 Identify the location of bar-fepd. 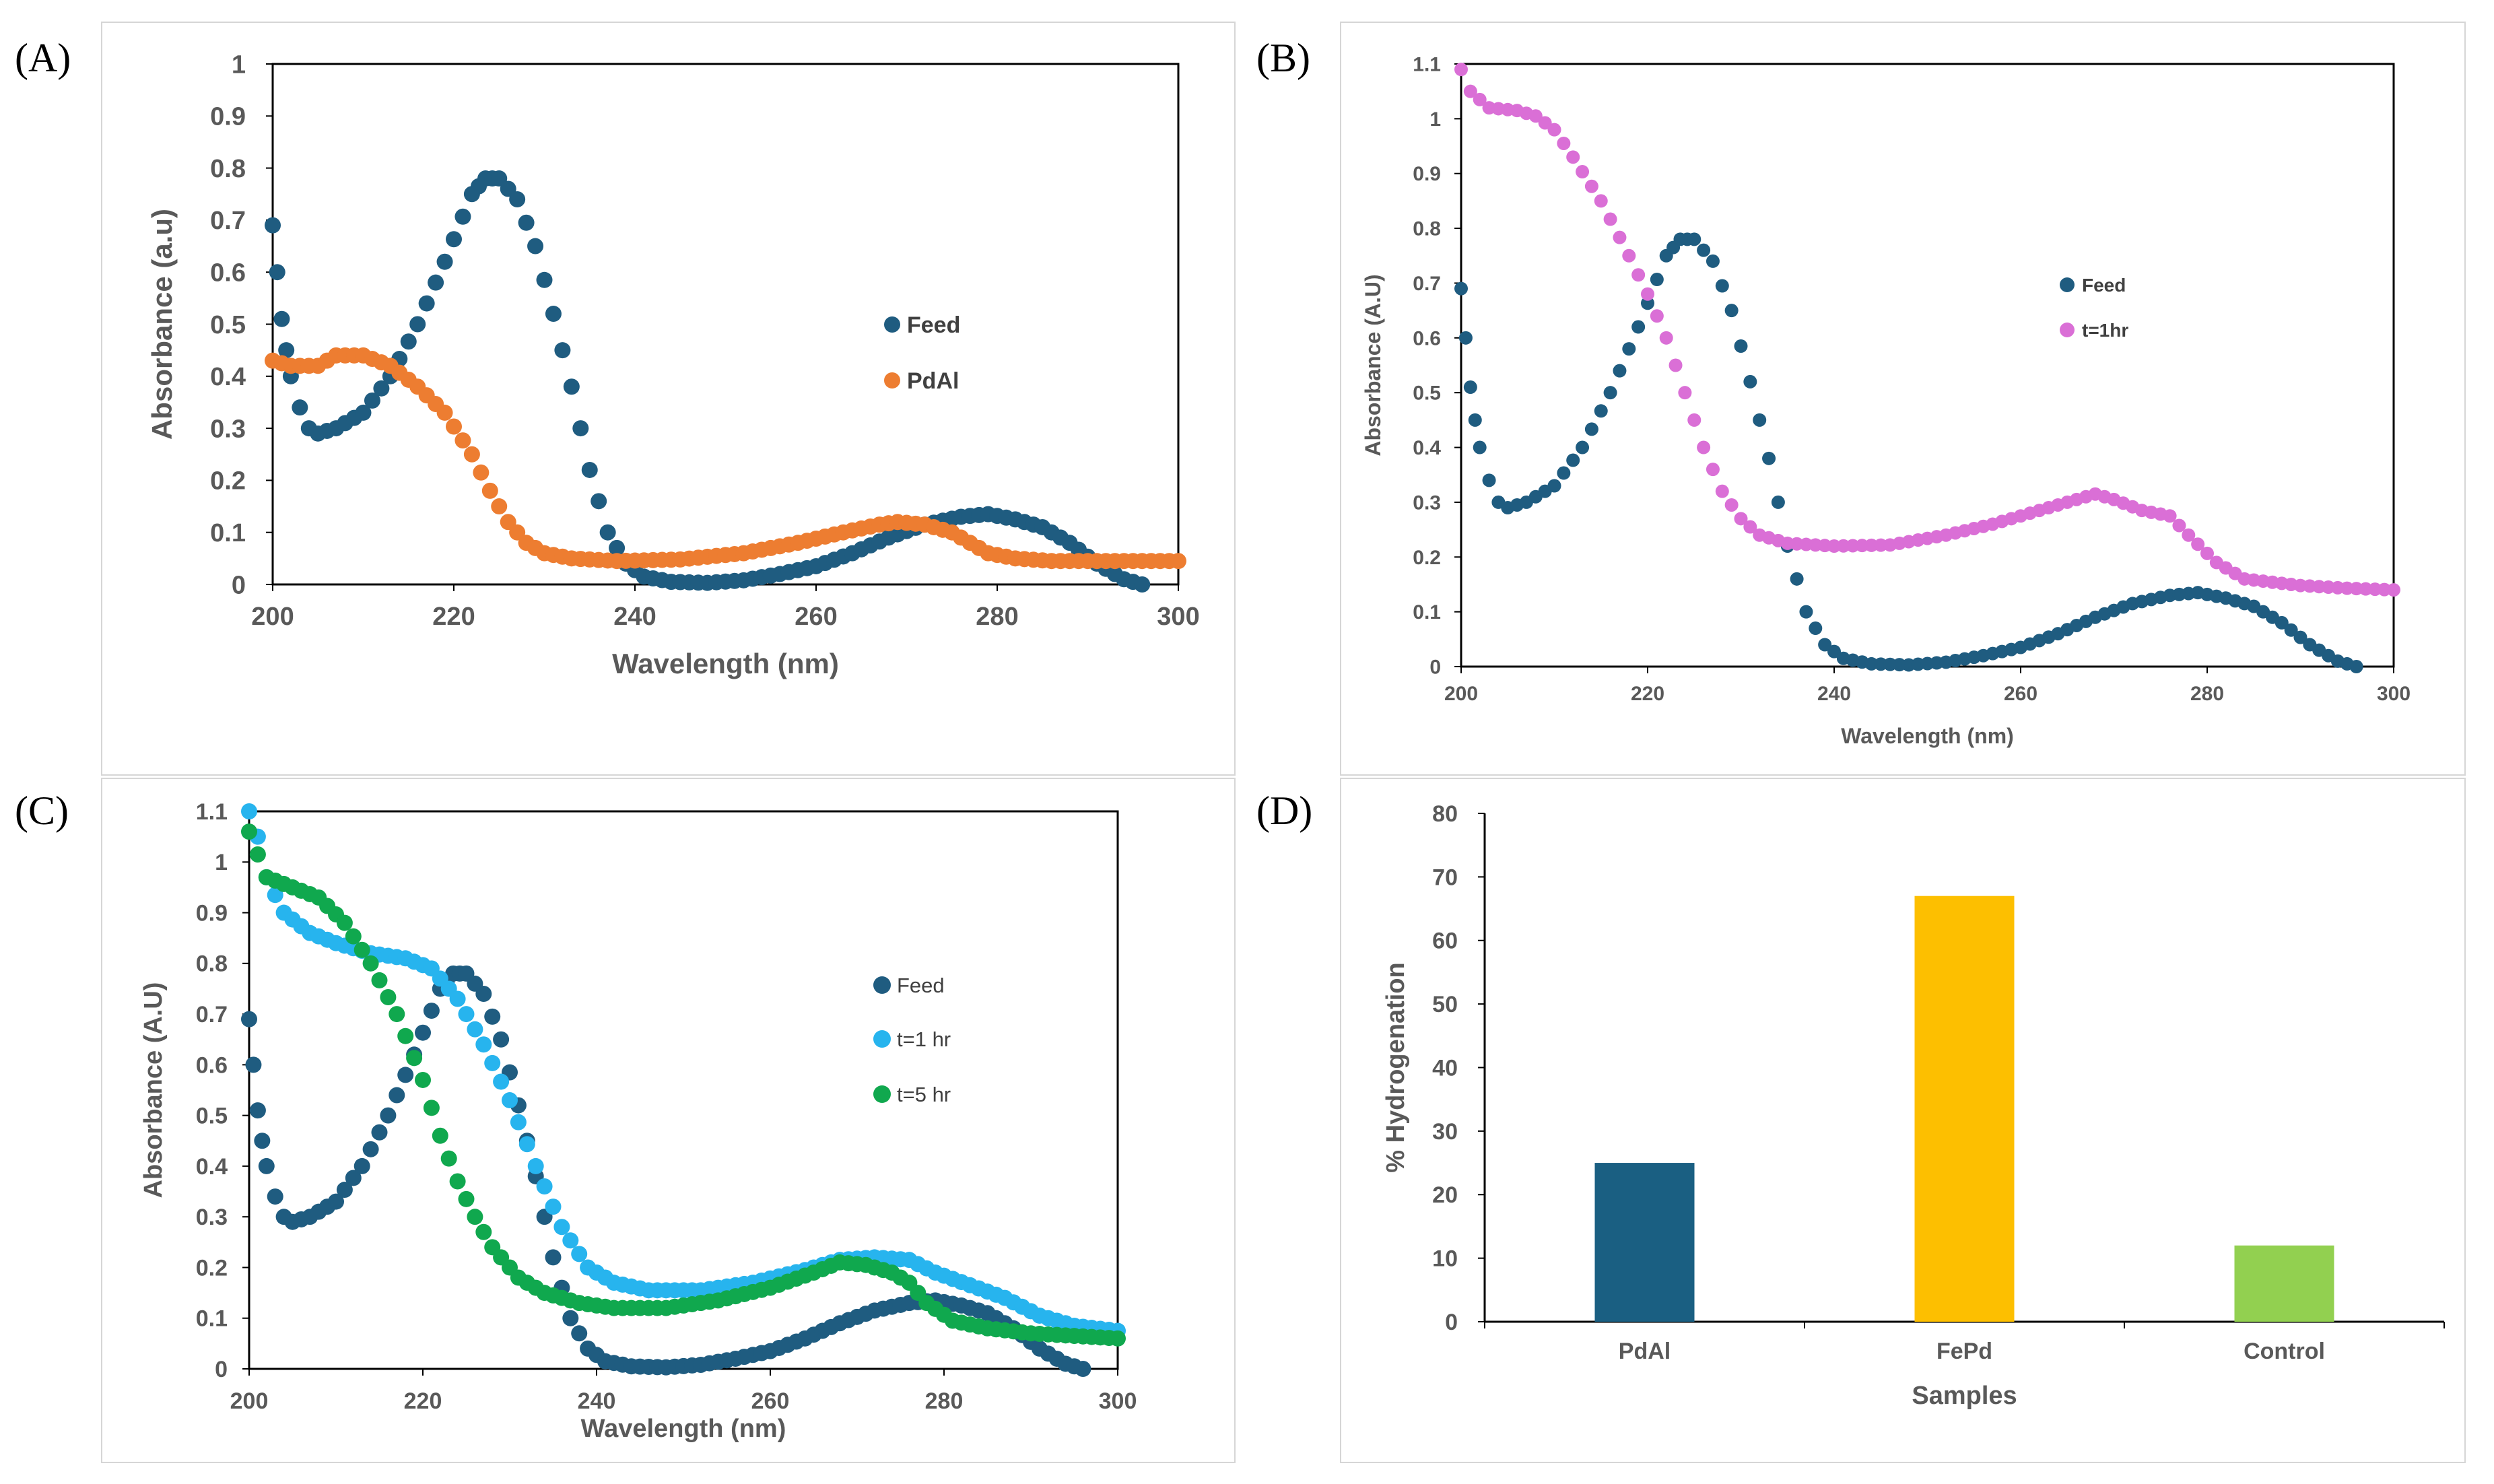
(1965, 1109).